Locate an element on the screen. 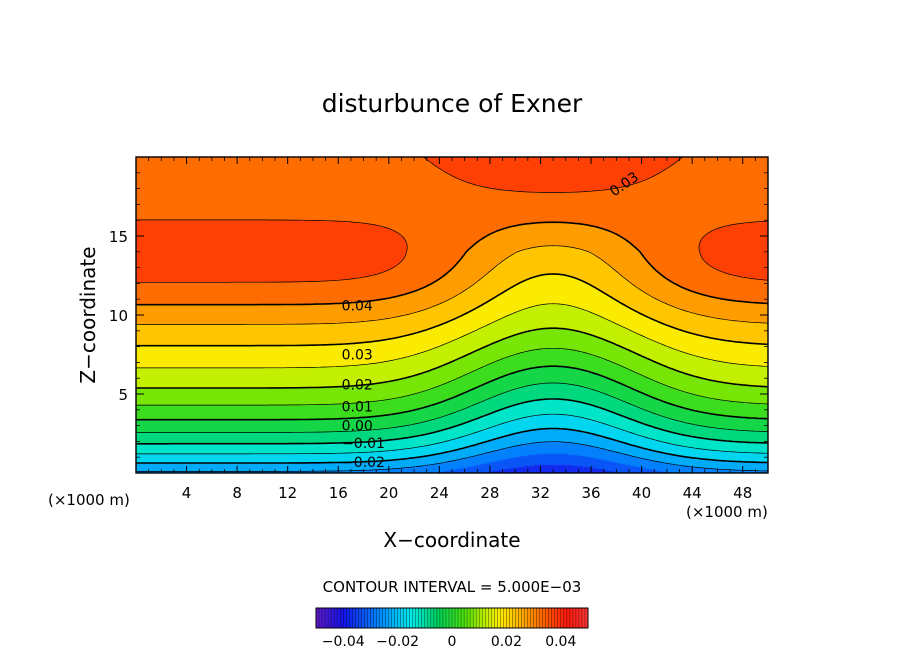 The height and width of the screenshot is (654, 904). x-unit-label-right: (×1000 m) is located at coordinates (727, 512).